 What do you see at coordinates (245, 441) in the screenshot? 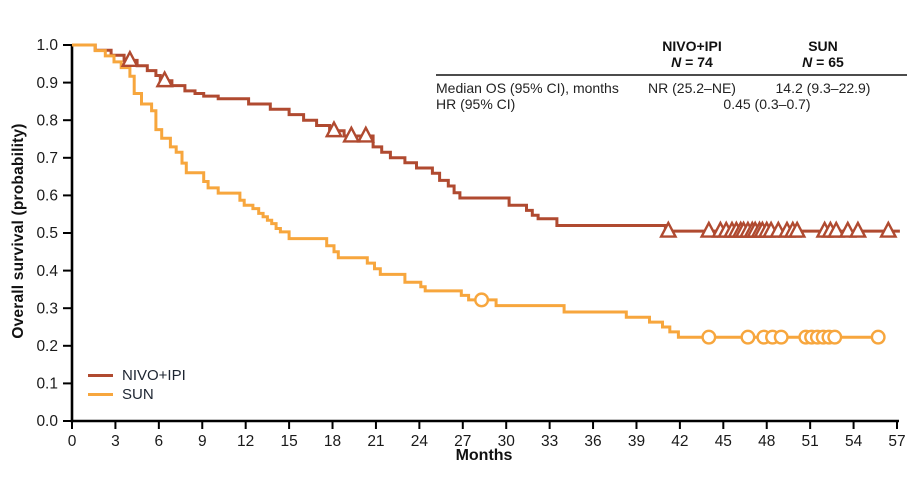
I see `x-tick-label: 12` at bounding box center [245, 441].